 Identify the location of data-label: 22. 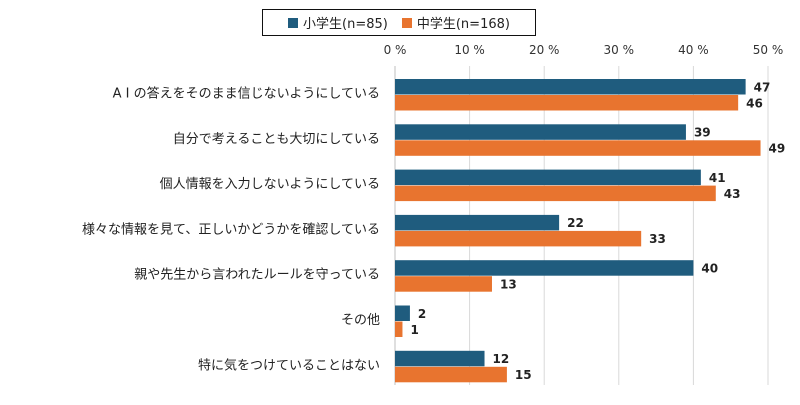
(575, 223).